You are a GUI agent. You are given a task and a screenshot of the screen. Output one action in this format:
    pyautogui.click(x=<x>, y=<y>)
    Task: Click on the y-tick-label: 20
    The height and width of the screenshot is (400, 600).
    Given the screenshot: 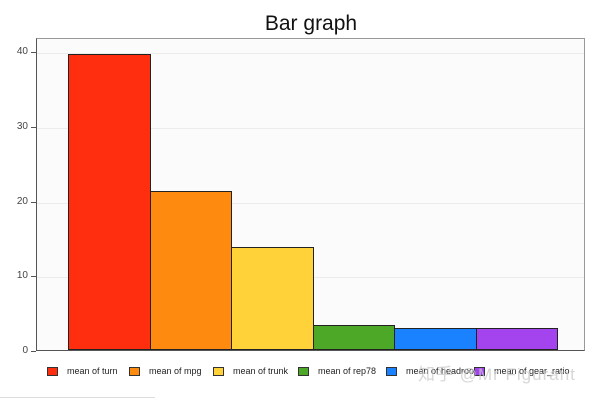 What is the action you would take?
    pyautogui.click(x=22, y=201)
    